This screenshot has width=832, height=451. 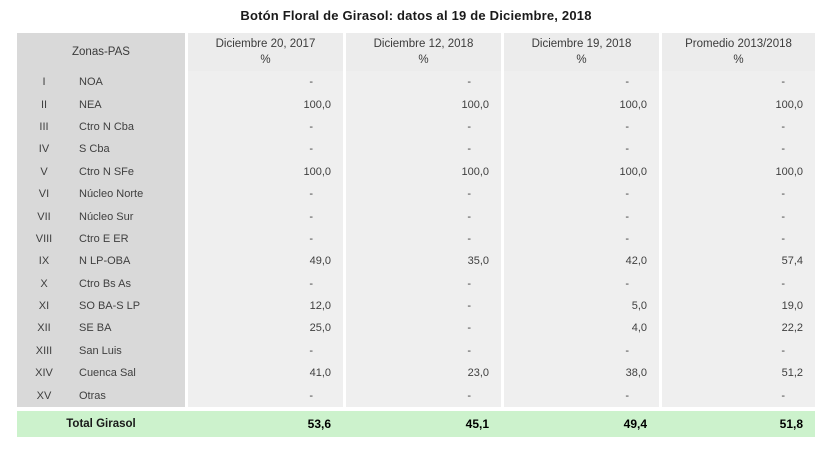 What do you see at coordinates (105, 261) in the screenshot?
I see `zone-name: N LP-OBA` at bounding box center [105, 261].